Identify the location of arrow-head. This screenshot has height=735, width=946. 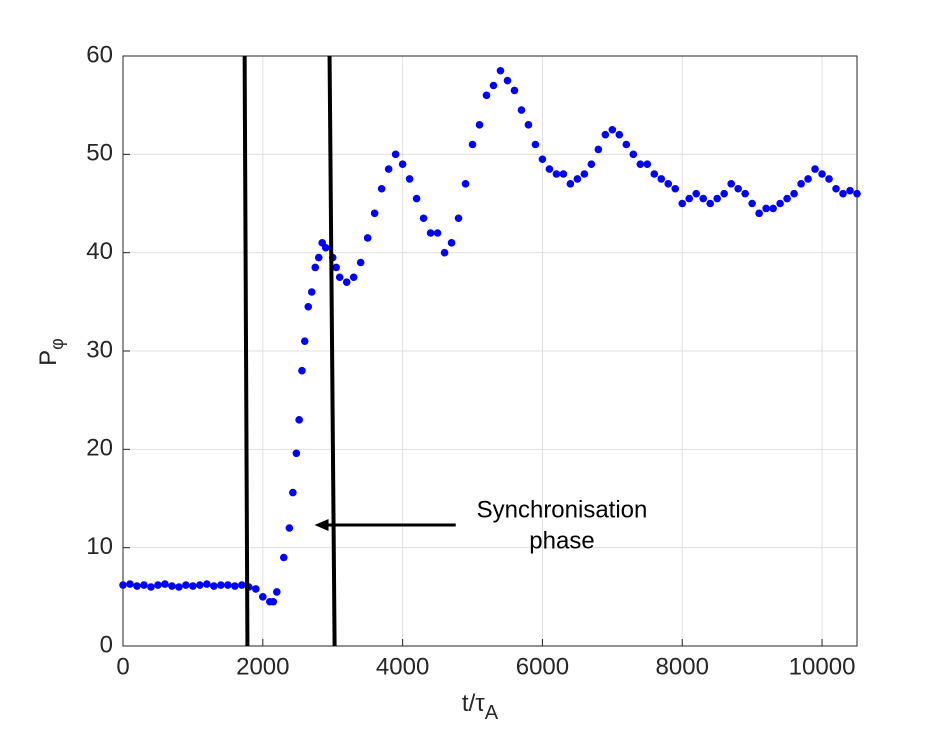
(321, 525).